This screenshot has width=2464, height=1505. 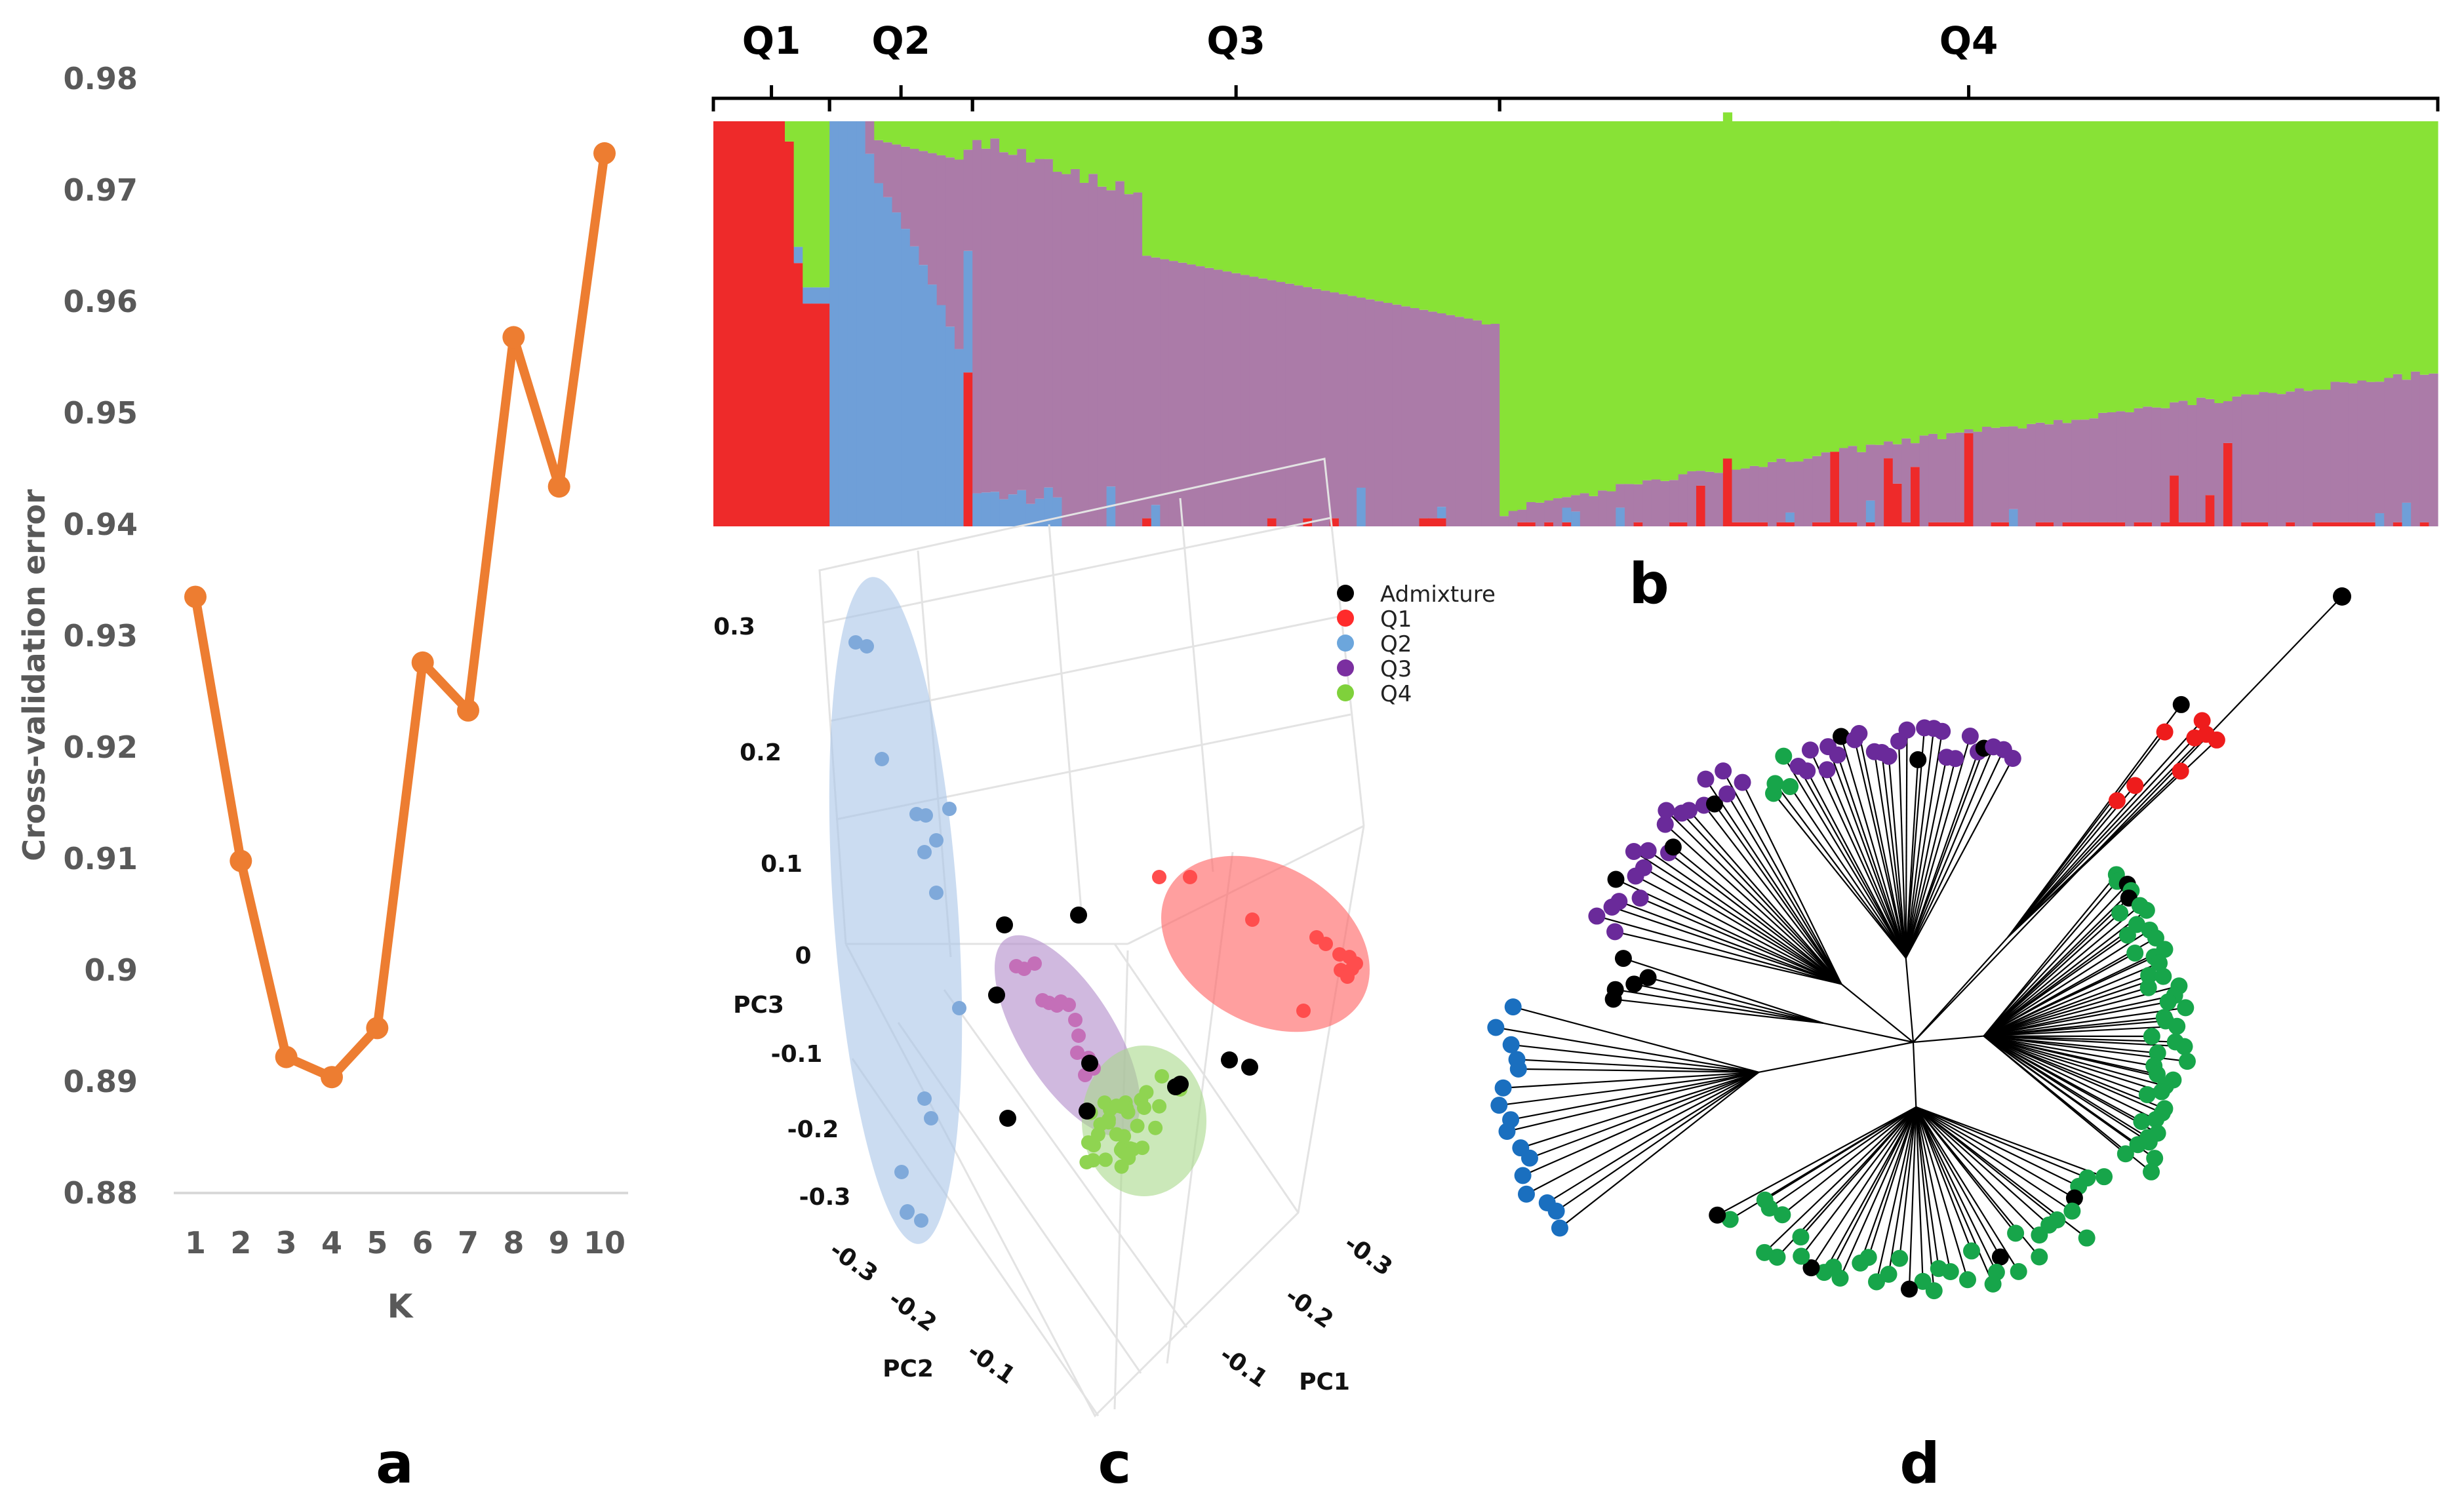 What do you see at coordinates (1326, 944) in the screenshot?
I see `q1-point` at bounding box center [1326, 944].